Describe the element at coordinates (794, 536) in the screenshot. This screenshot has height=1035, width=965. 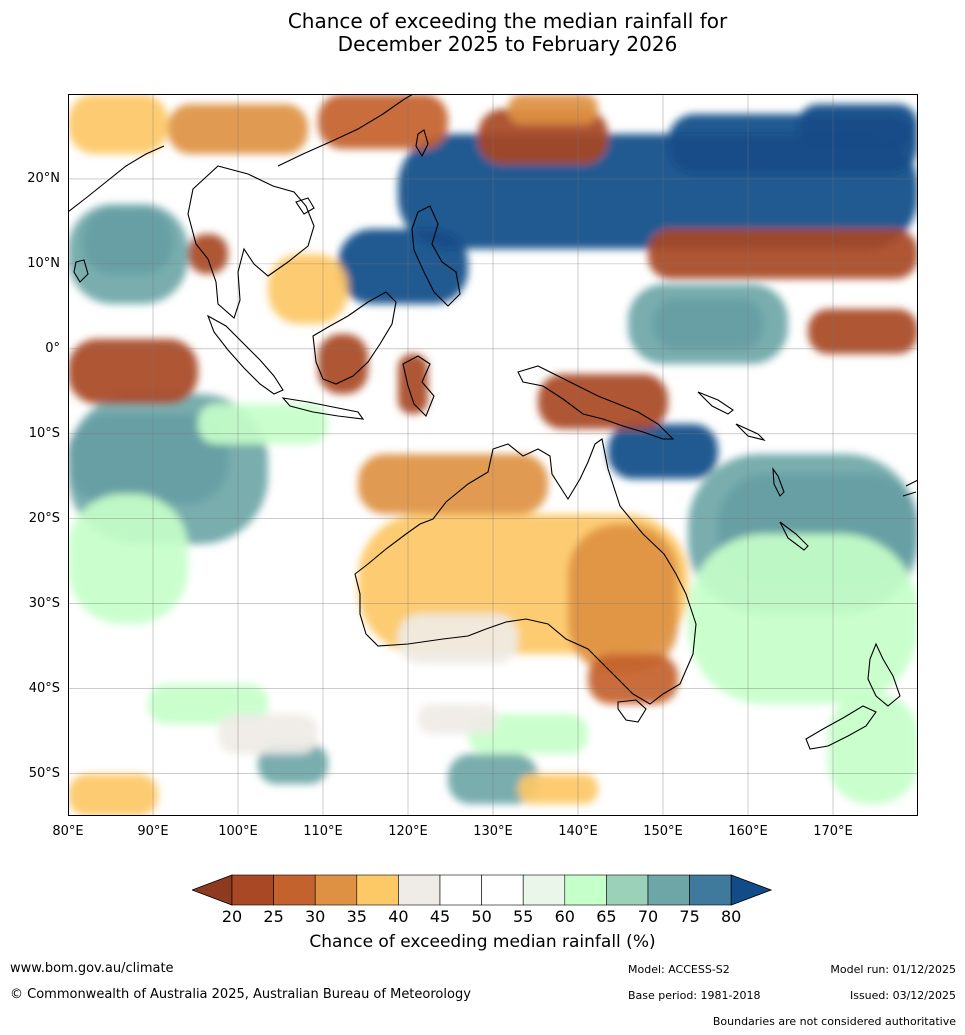
I see `new-caledonia-coastline` at that location.